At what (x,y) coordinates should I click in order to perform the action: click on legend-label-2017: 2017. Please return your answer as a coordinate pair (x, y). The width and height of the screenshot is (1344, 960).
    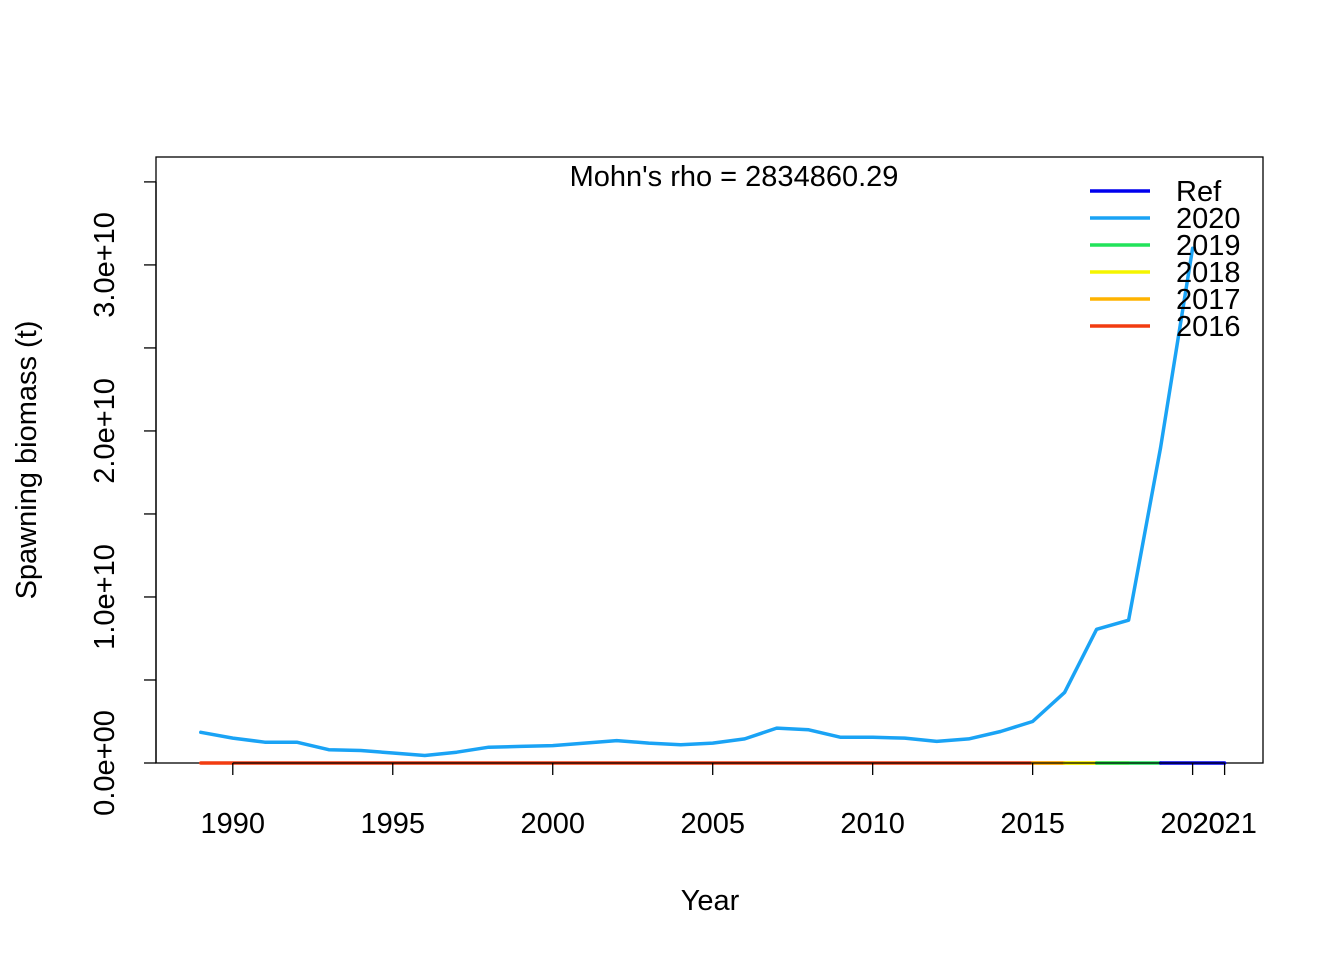
    Looking at the image, I should click on (1208, 300).